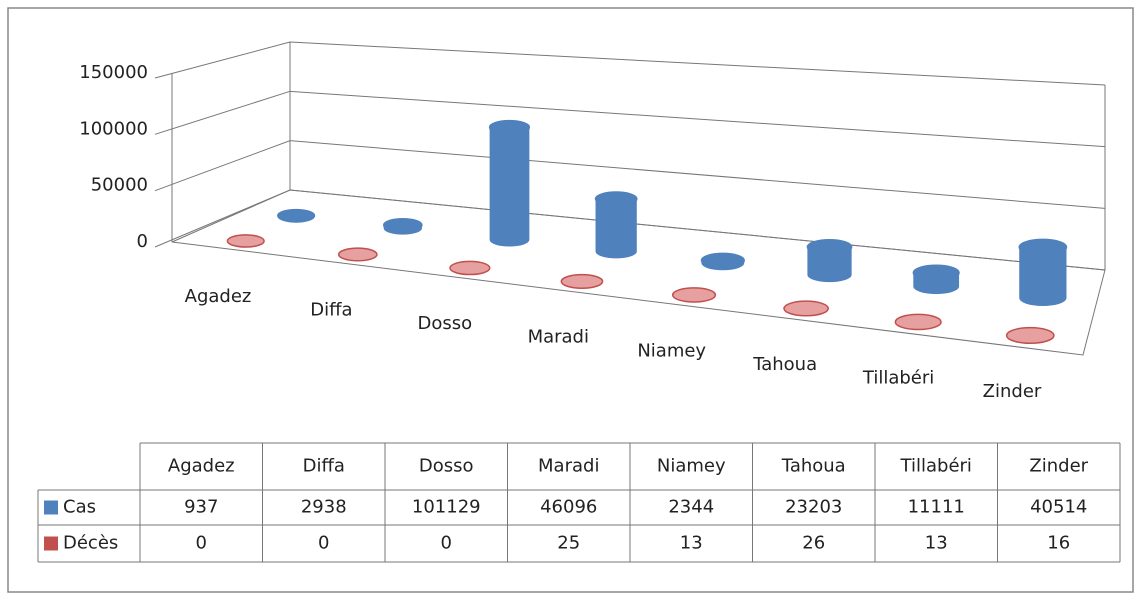 The image size is (1141, 604). Describe the element at coordinates (113, 128) in the screenshot. I see `y-tick-label: 100000` at that location.